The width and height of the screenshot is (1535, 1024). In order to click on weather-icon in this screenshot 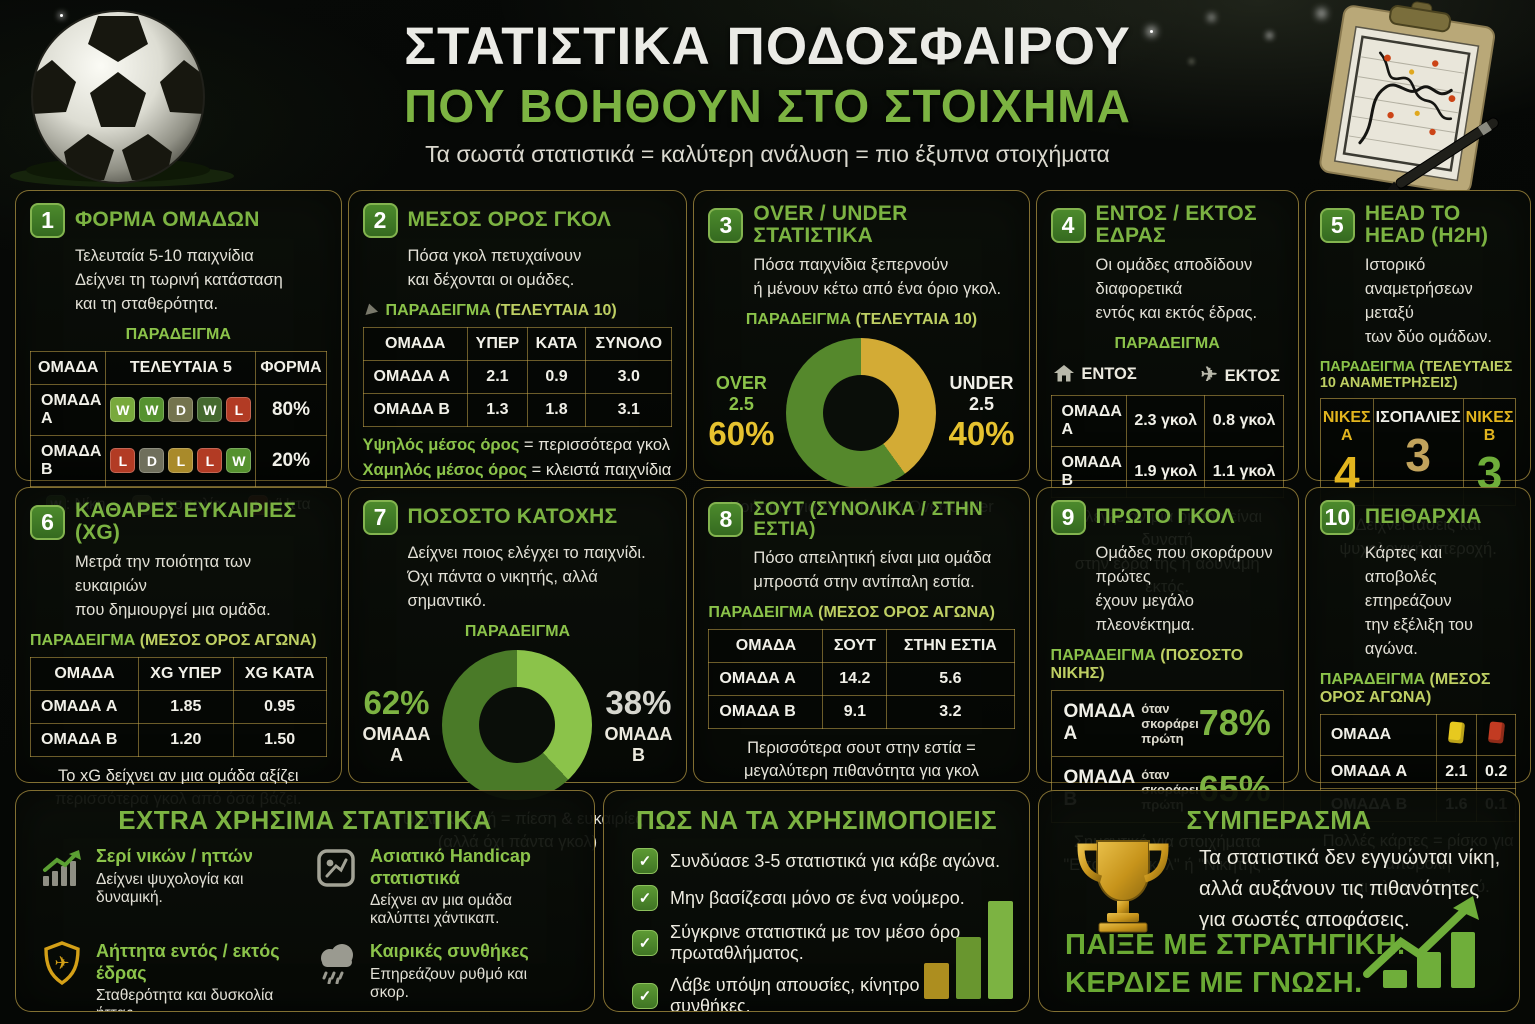, I will do `click(336, 963)`.